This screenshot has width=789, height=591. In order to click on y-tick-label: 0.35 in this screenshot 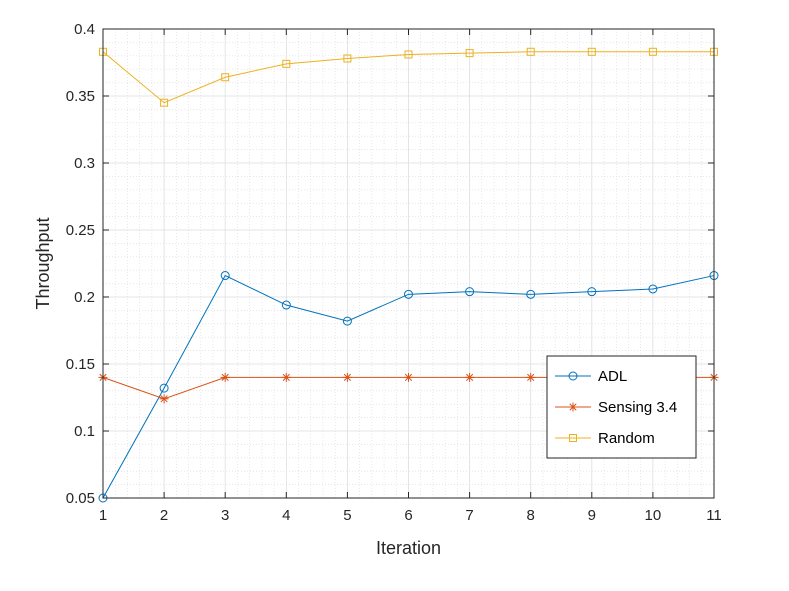, I will do `click(80, 96)`.